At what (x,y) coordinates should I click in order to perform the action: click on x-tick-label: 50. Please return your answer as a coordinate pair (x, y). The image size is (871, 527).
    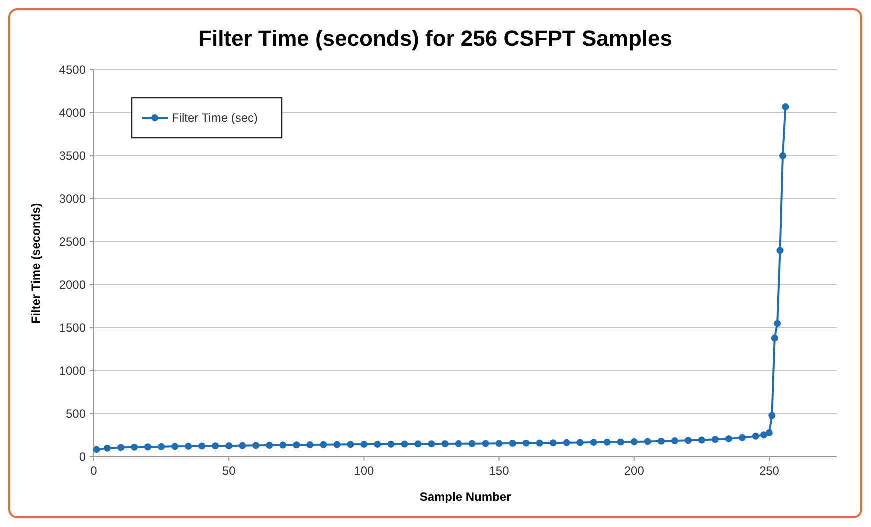
    Looking at the image, I should click on (229, 471).